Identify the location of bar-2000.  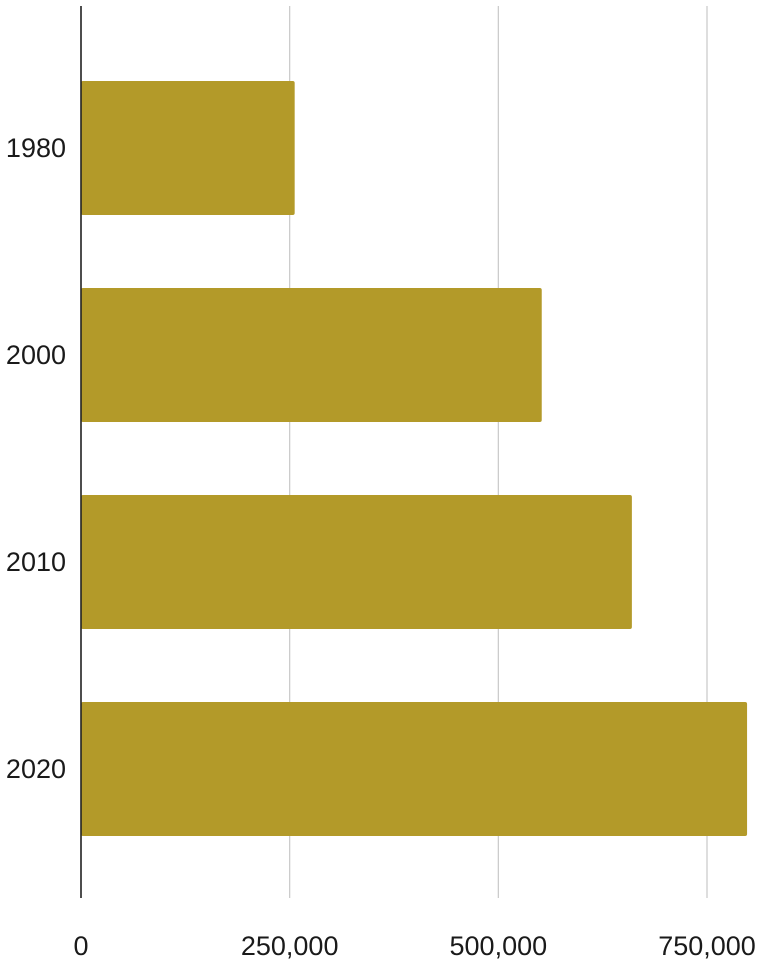
(311, 355).